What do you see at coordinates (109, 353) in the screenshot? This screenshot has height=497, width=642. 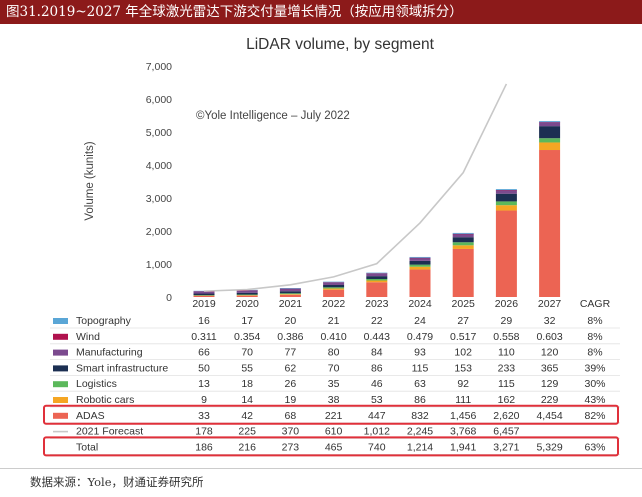 I see `row-label: Manufacturing` at bounding box center [109, 353].